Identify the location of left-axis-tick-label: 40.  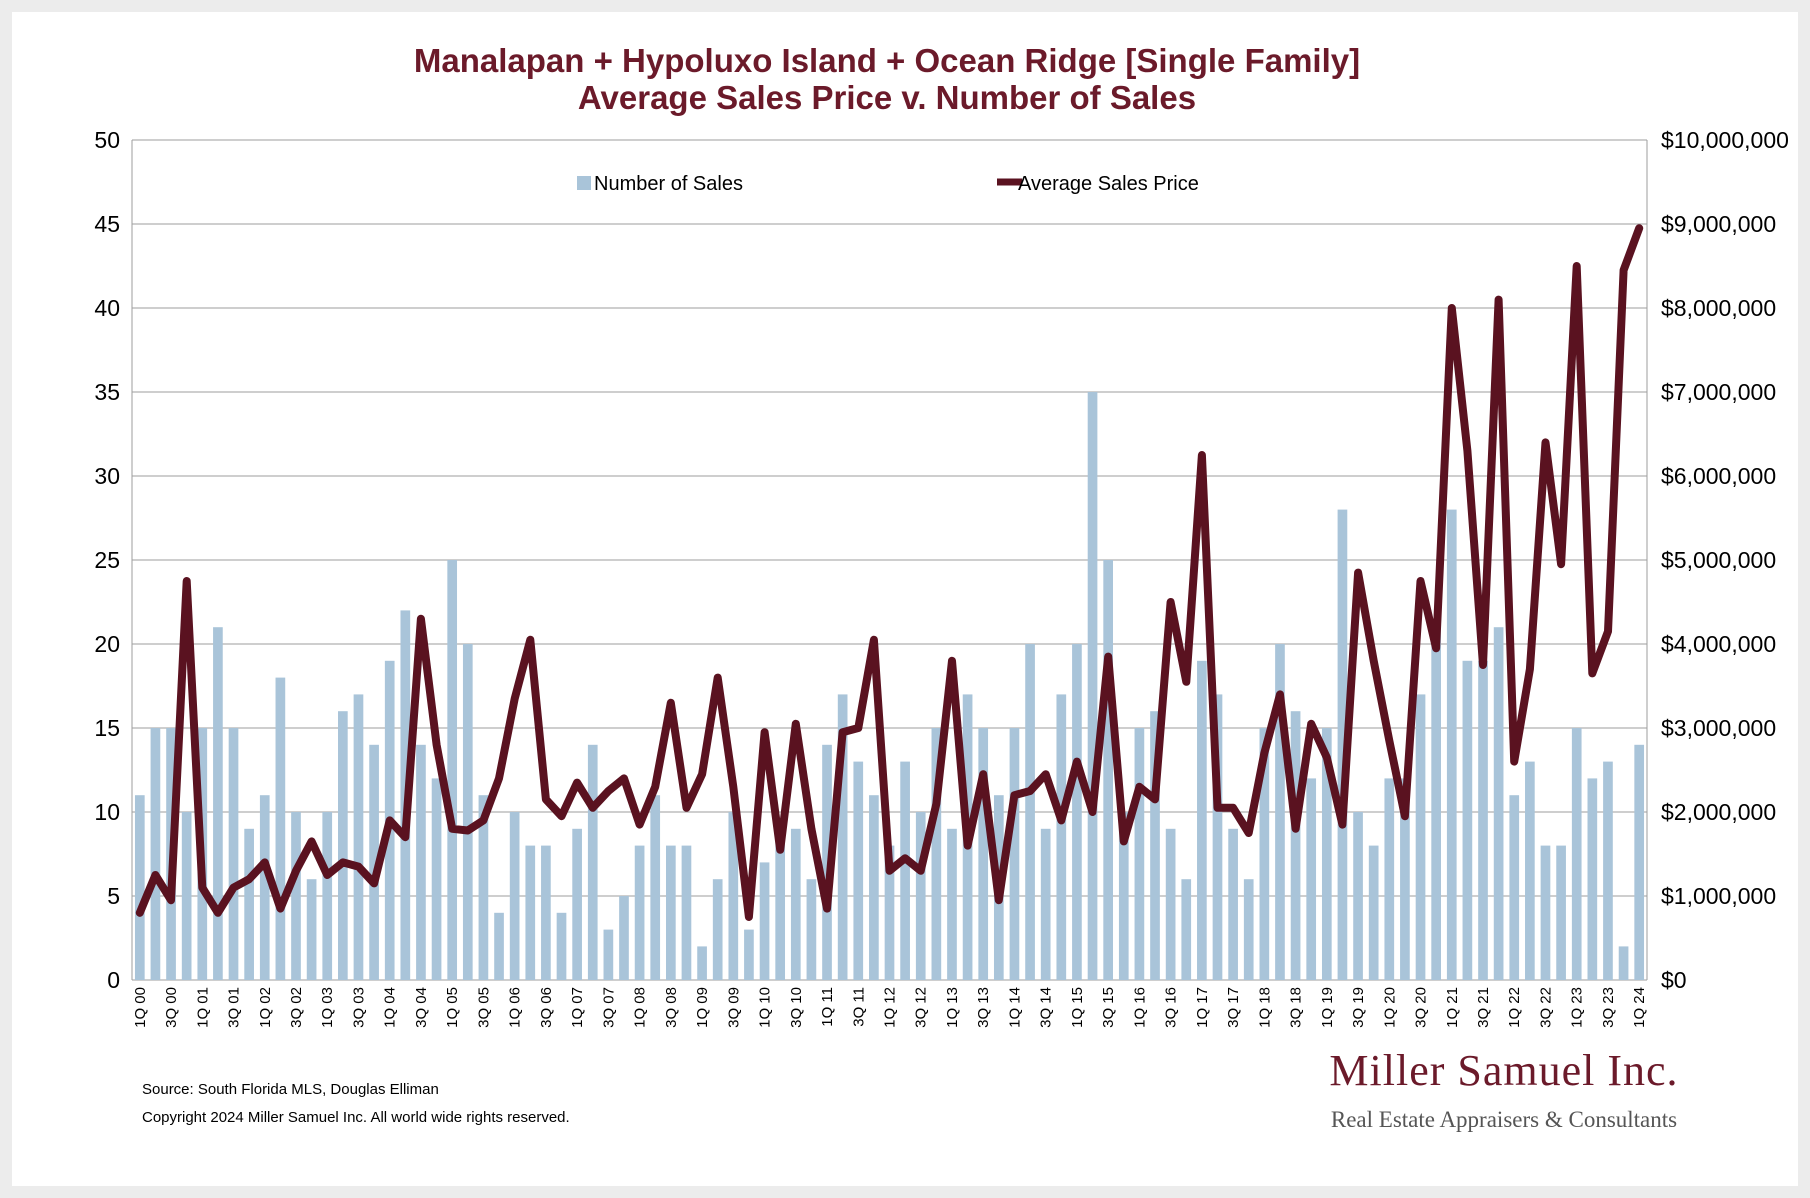
(107, 308).